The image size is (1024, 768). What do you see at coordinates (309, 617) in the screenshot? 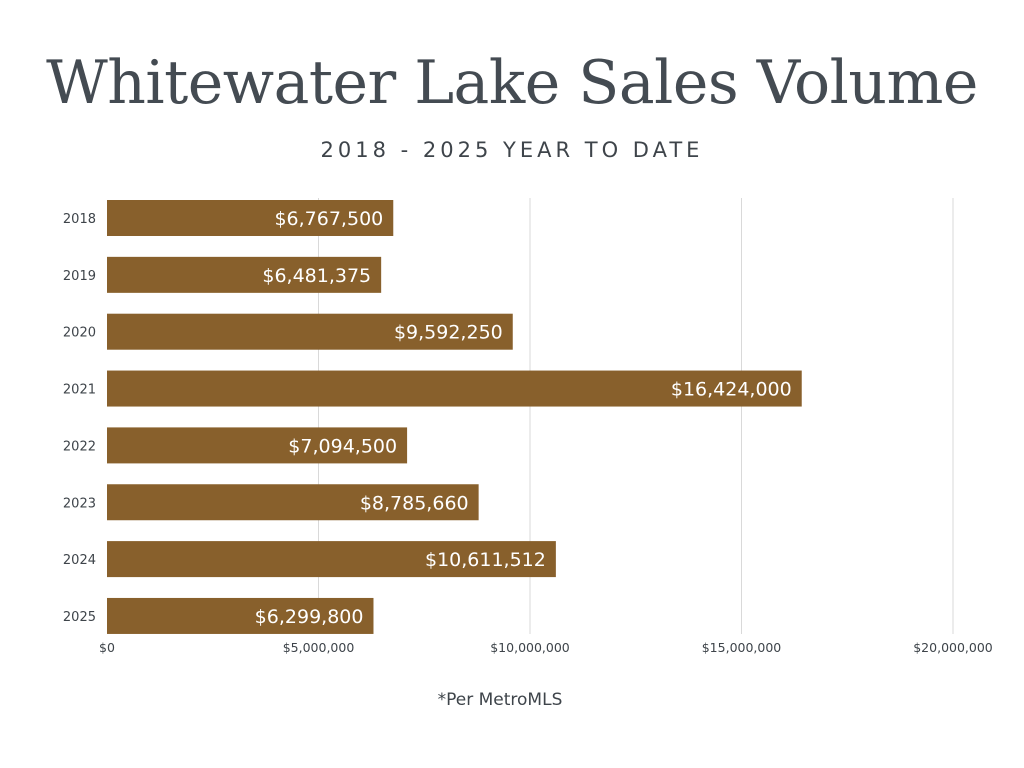
I see `bar-value-label: $6,299,800` at bounding box center [309, 617].